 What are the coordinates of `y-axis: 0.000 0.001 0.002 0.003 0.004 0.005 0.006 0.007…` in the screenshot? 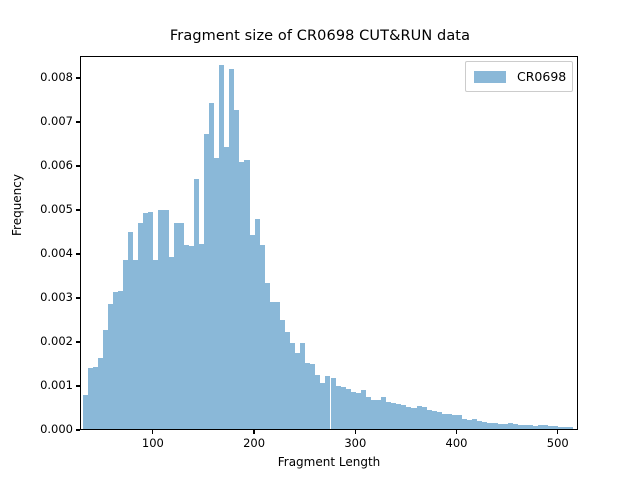 It's located at (40, 246).